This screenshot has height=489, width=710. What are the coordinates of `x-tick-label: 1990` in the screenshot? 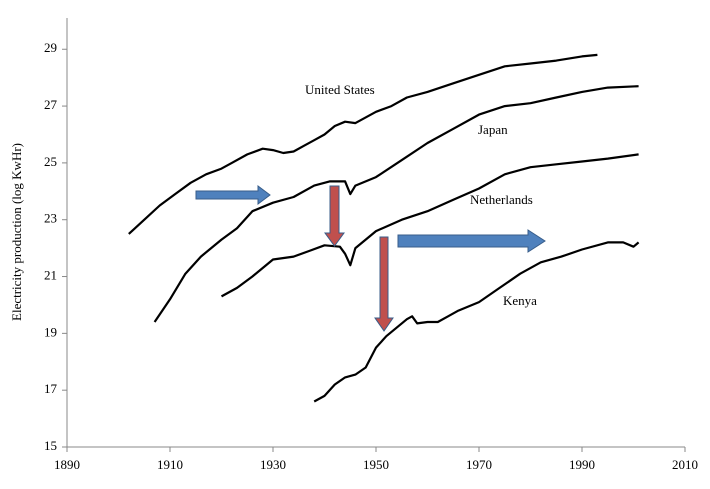 It's located at (582, 464).